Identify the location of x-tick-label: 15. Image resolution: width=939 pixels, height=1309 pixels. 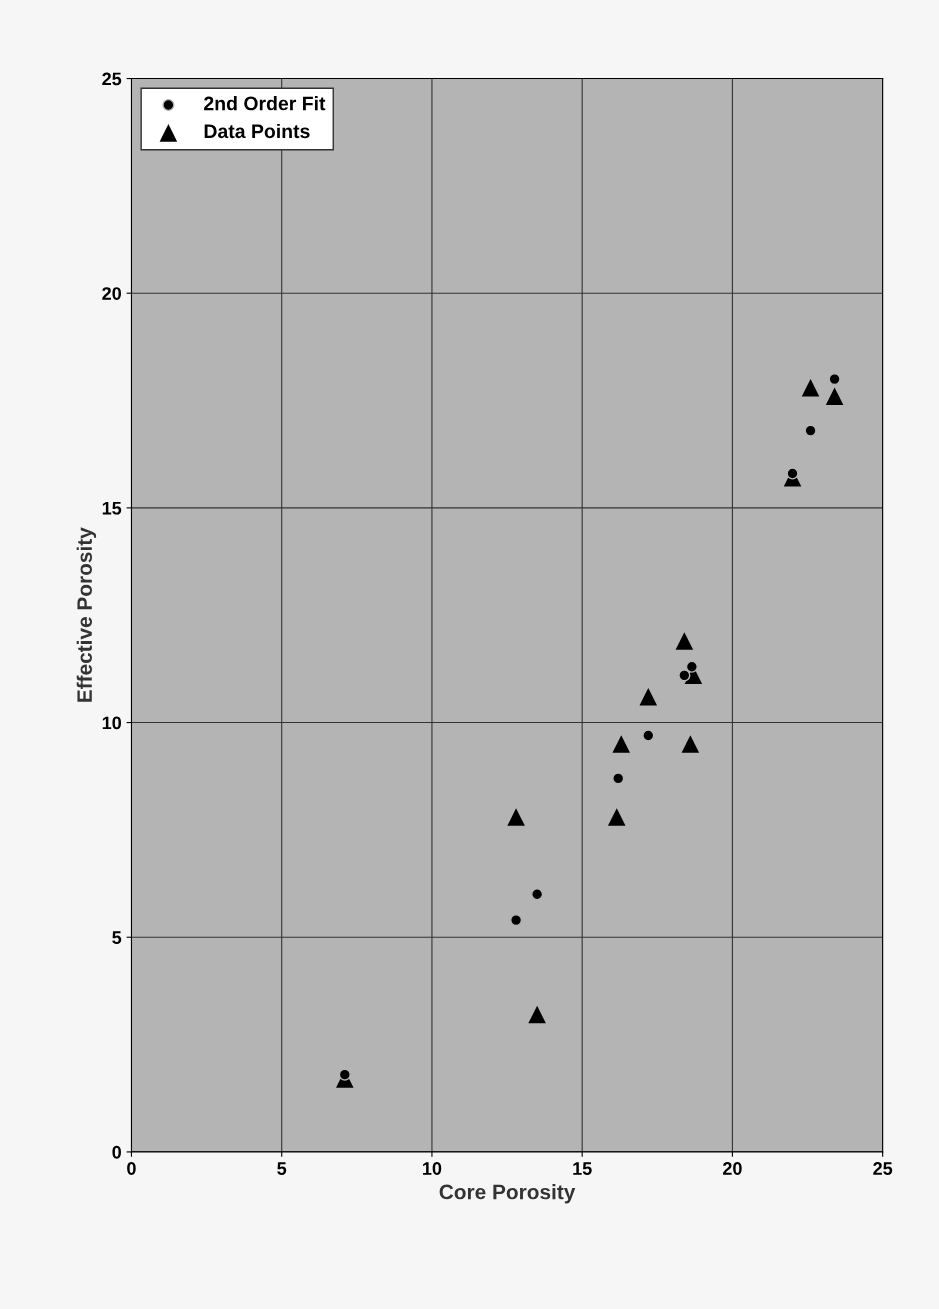
(582, 1168).